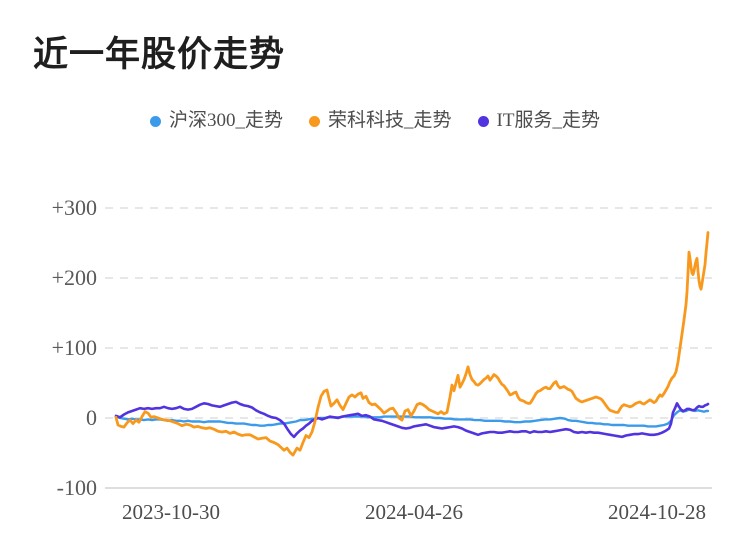  I want to click on legend-item-IT服务_走势: IT服务_走势, so click(538, 121).